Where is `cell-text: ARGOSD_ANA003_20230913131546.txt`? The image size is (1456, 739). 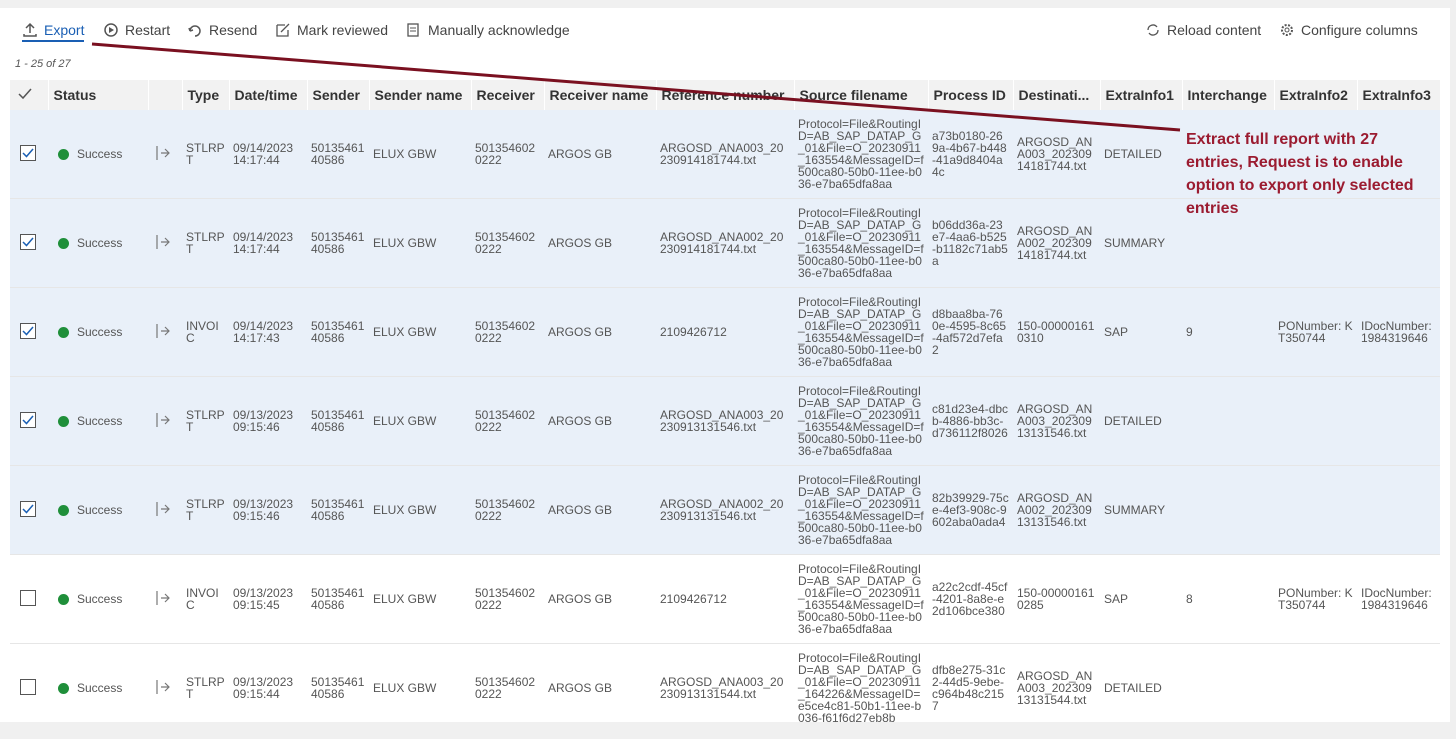
cell-text: ARGOSD_ANA003_20230913131546.txt is located at coordinates (1055, 421).